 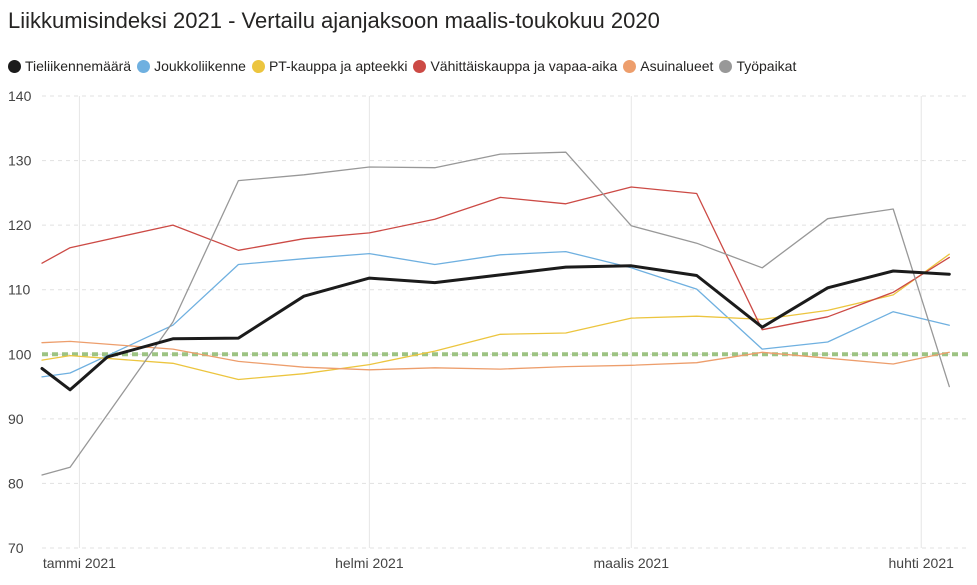 I want to click on x-tick-label: tammi 2021, so click(x=79, y=563).